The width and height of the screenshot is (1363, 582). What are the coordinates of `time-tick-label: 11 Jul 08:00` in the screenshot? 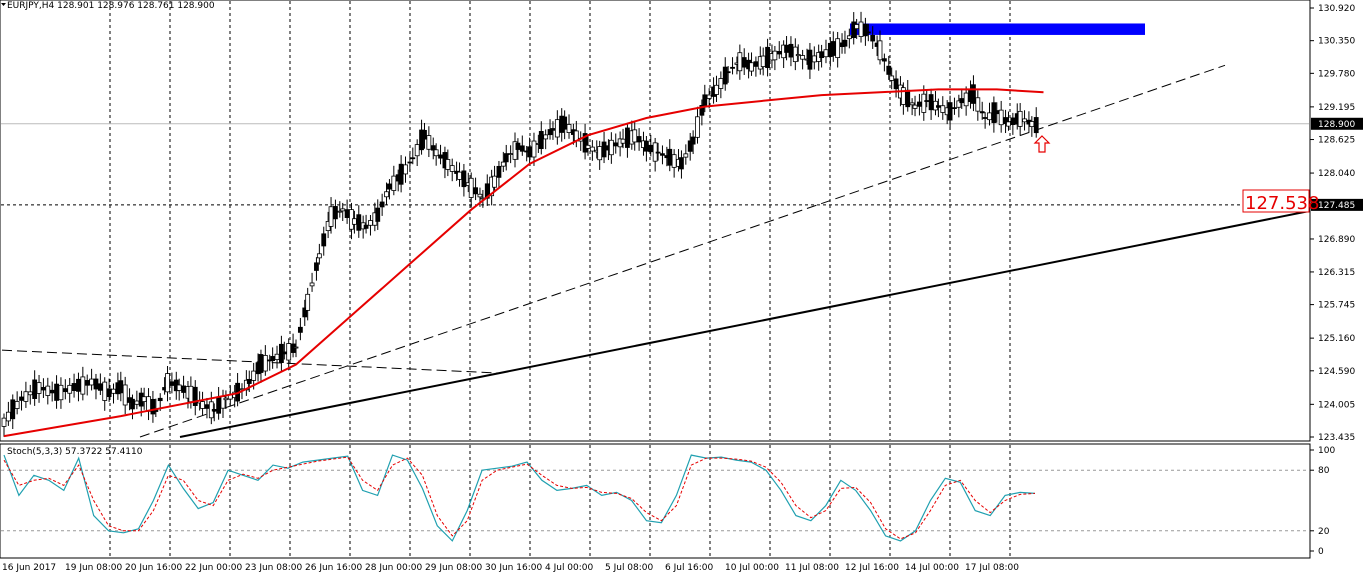 It's located at (812, 568).